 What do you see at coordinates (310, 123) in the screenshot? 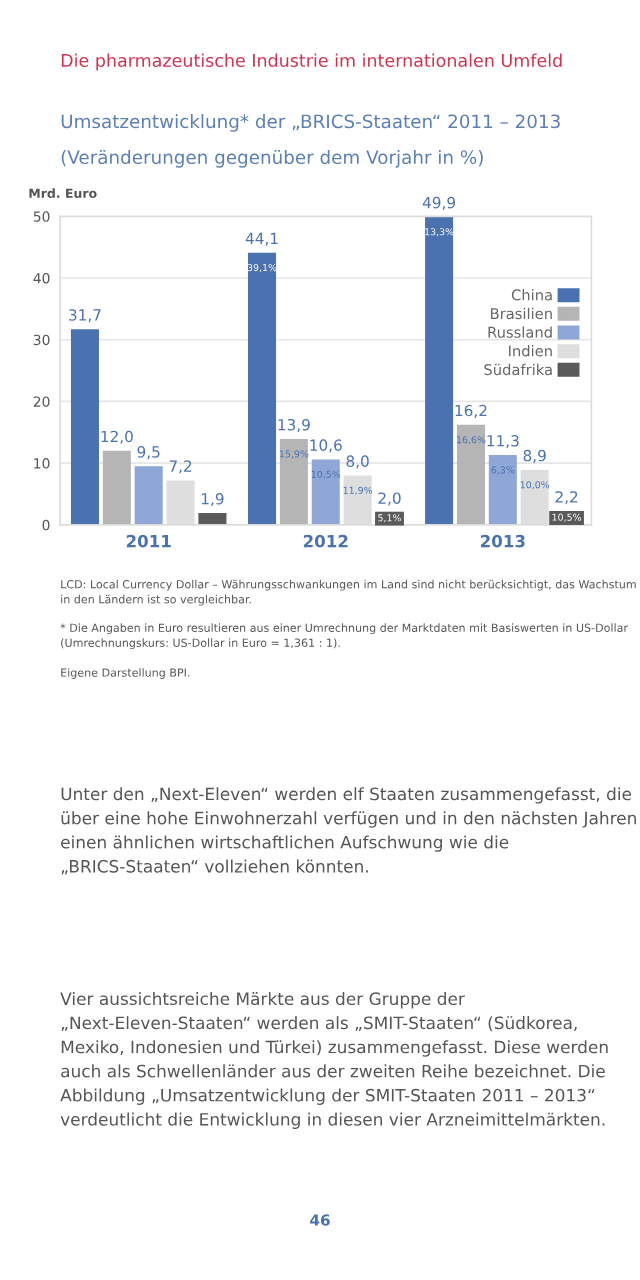
I see `chart-title: Umsatzentwicklung* der „BRICS-Staaten“ 2011 – 2013` at bounding box center [310, 123].